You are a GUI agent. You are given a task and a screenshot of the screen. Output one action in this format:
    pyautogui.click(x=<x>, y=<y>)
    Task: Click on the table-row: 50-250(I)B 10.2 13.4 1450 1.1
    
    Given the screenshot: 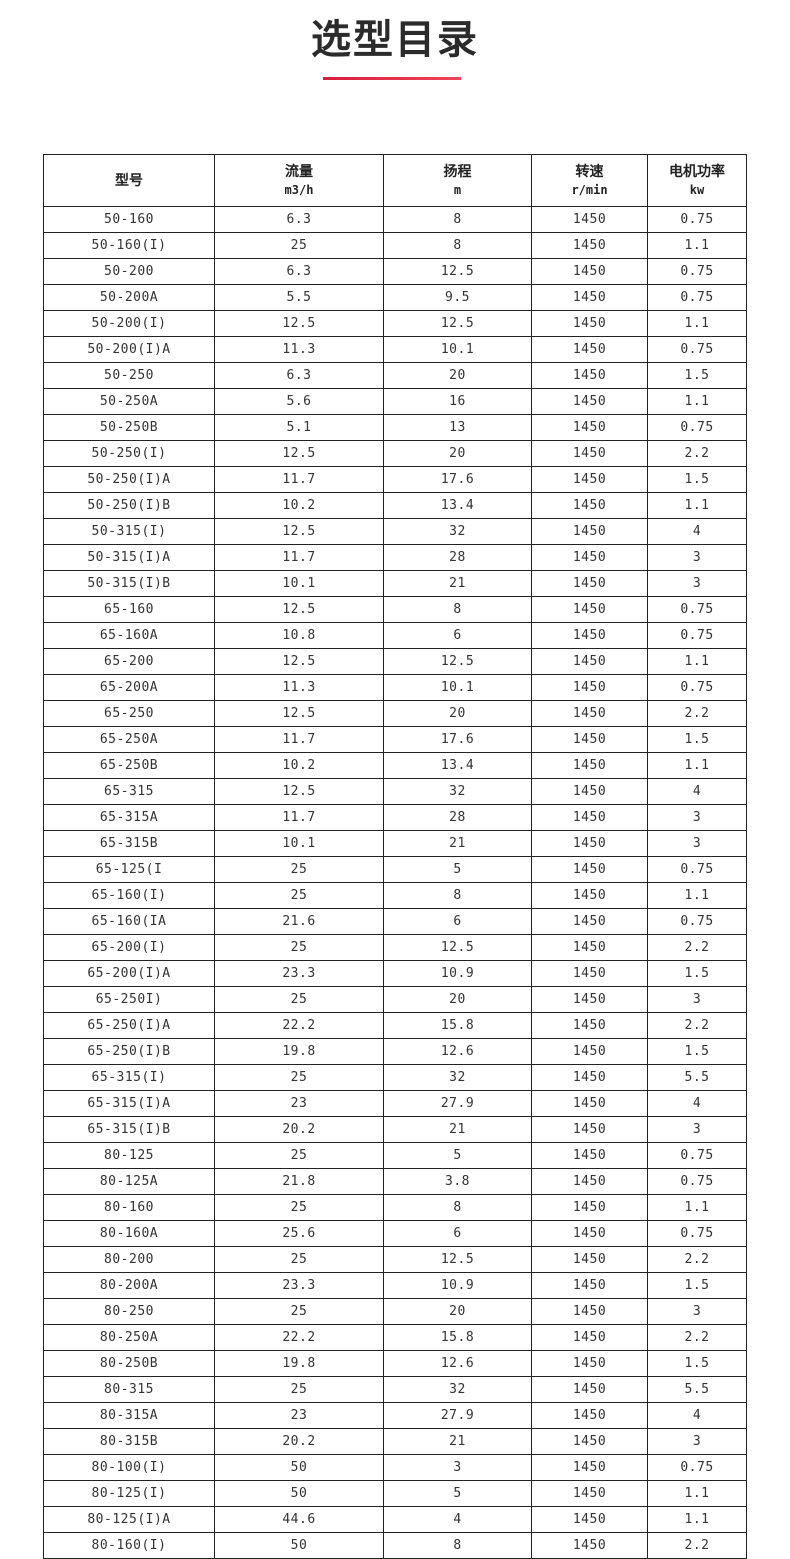 What is the action you would take?
    pyautogui.click(x=395, y=505)
    